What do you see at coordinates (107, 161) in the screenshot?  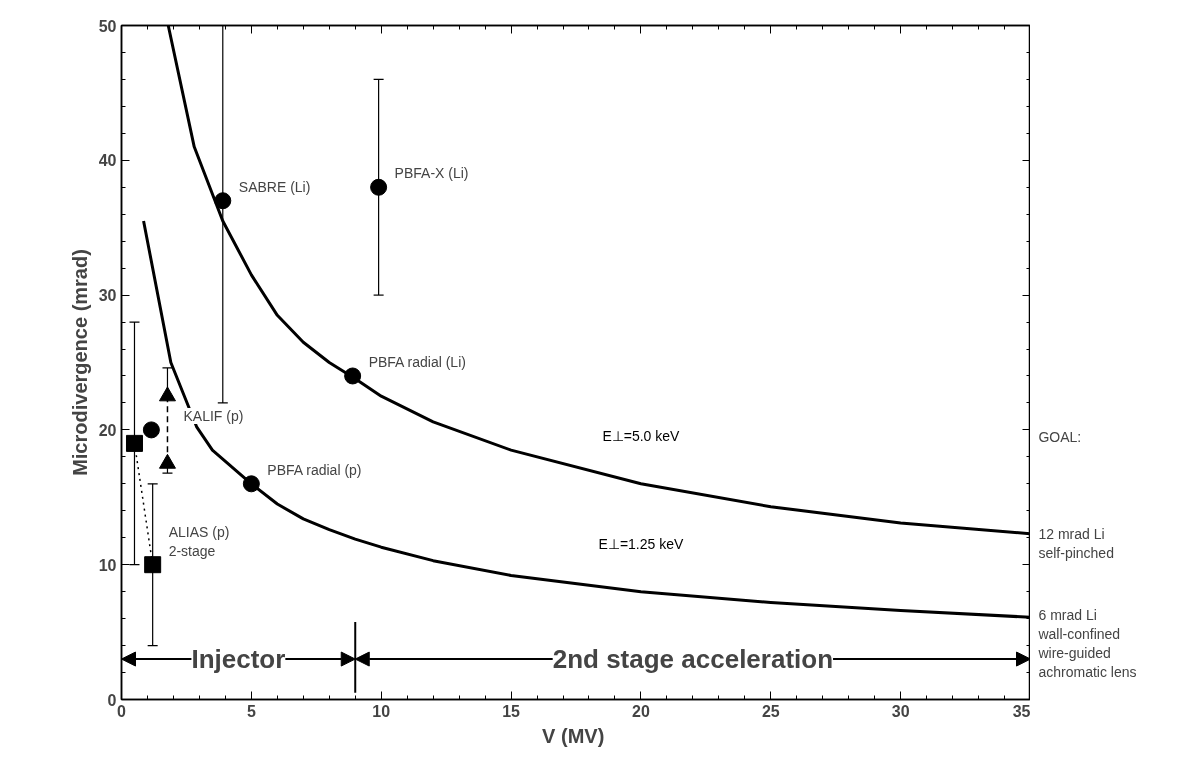 I see `y-tick-label: 40` at bounding box center [107, 161].